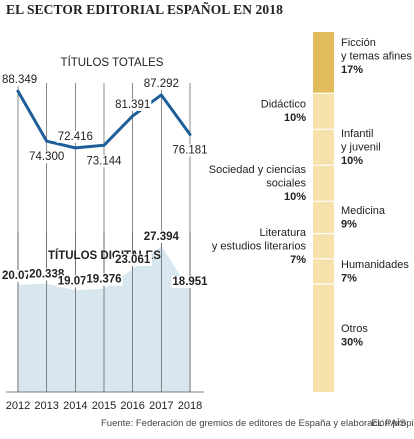  Describe the element at coordinates (357, 134) in the screenshot. I see `stack-label-3-line-1: Infantil` at that location.